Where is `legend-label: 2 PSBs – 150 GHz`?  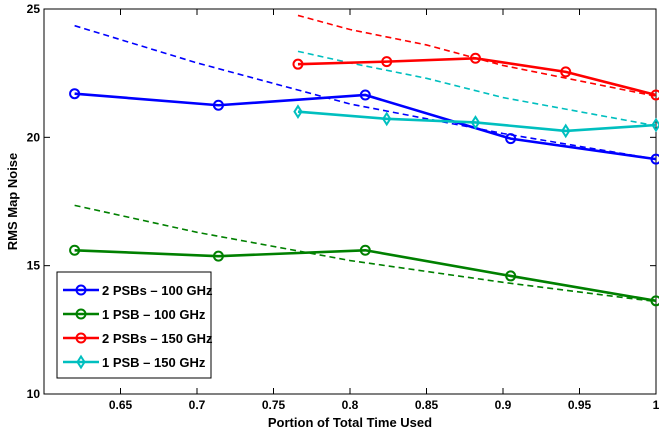
legend-label: 2 PSBs – 150 GHz is located at coordinates (157, 338).